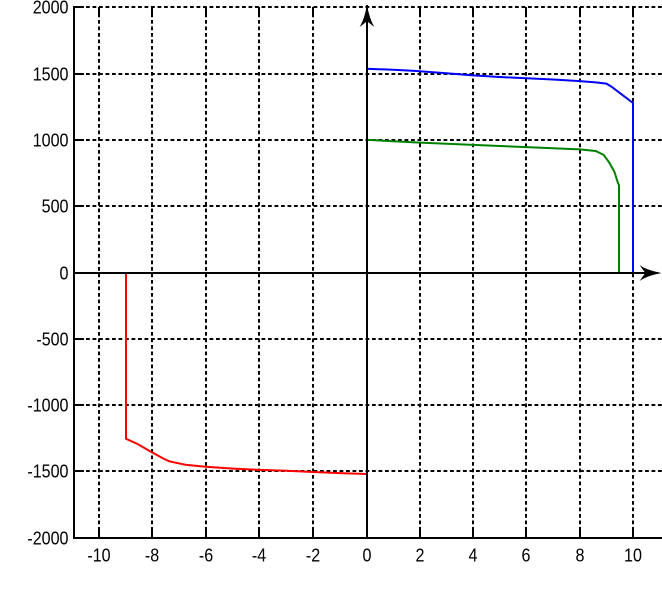  What do you see at coordinates (47, 471) in the screenshot?
I see `svg-text: -1500` at bounding box center [47, 471].